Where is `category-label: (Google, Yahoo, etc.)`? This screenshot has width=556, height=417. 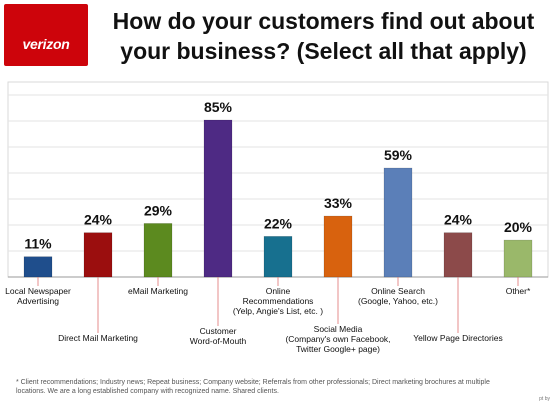 category-label: (Google, Yahoo, etc.) is located at coordinates (398, 301).